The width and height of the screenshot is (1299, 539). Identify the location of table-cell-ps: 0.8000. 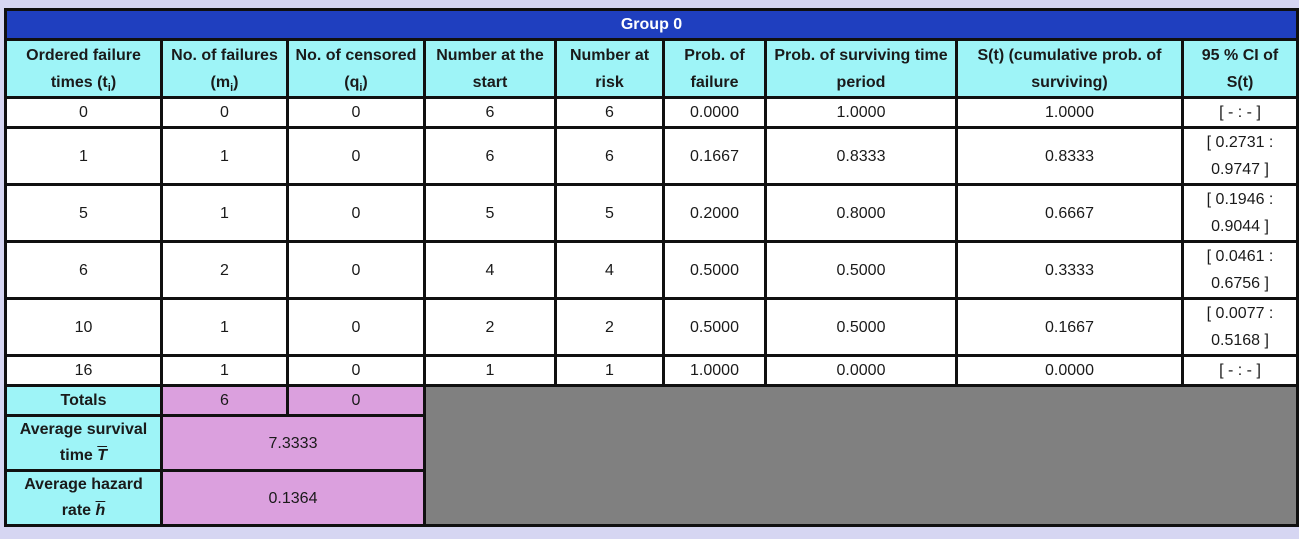
(861, 213).